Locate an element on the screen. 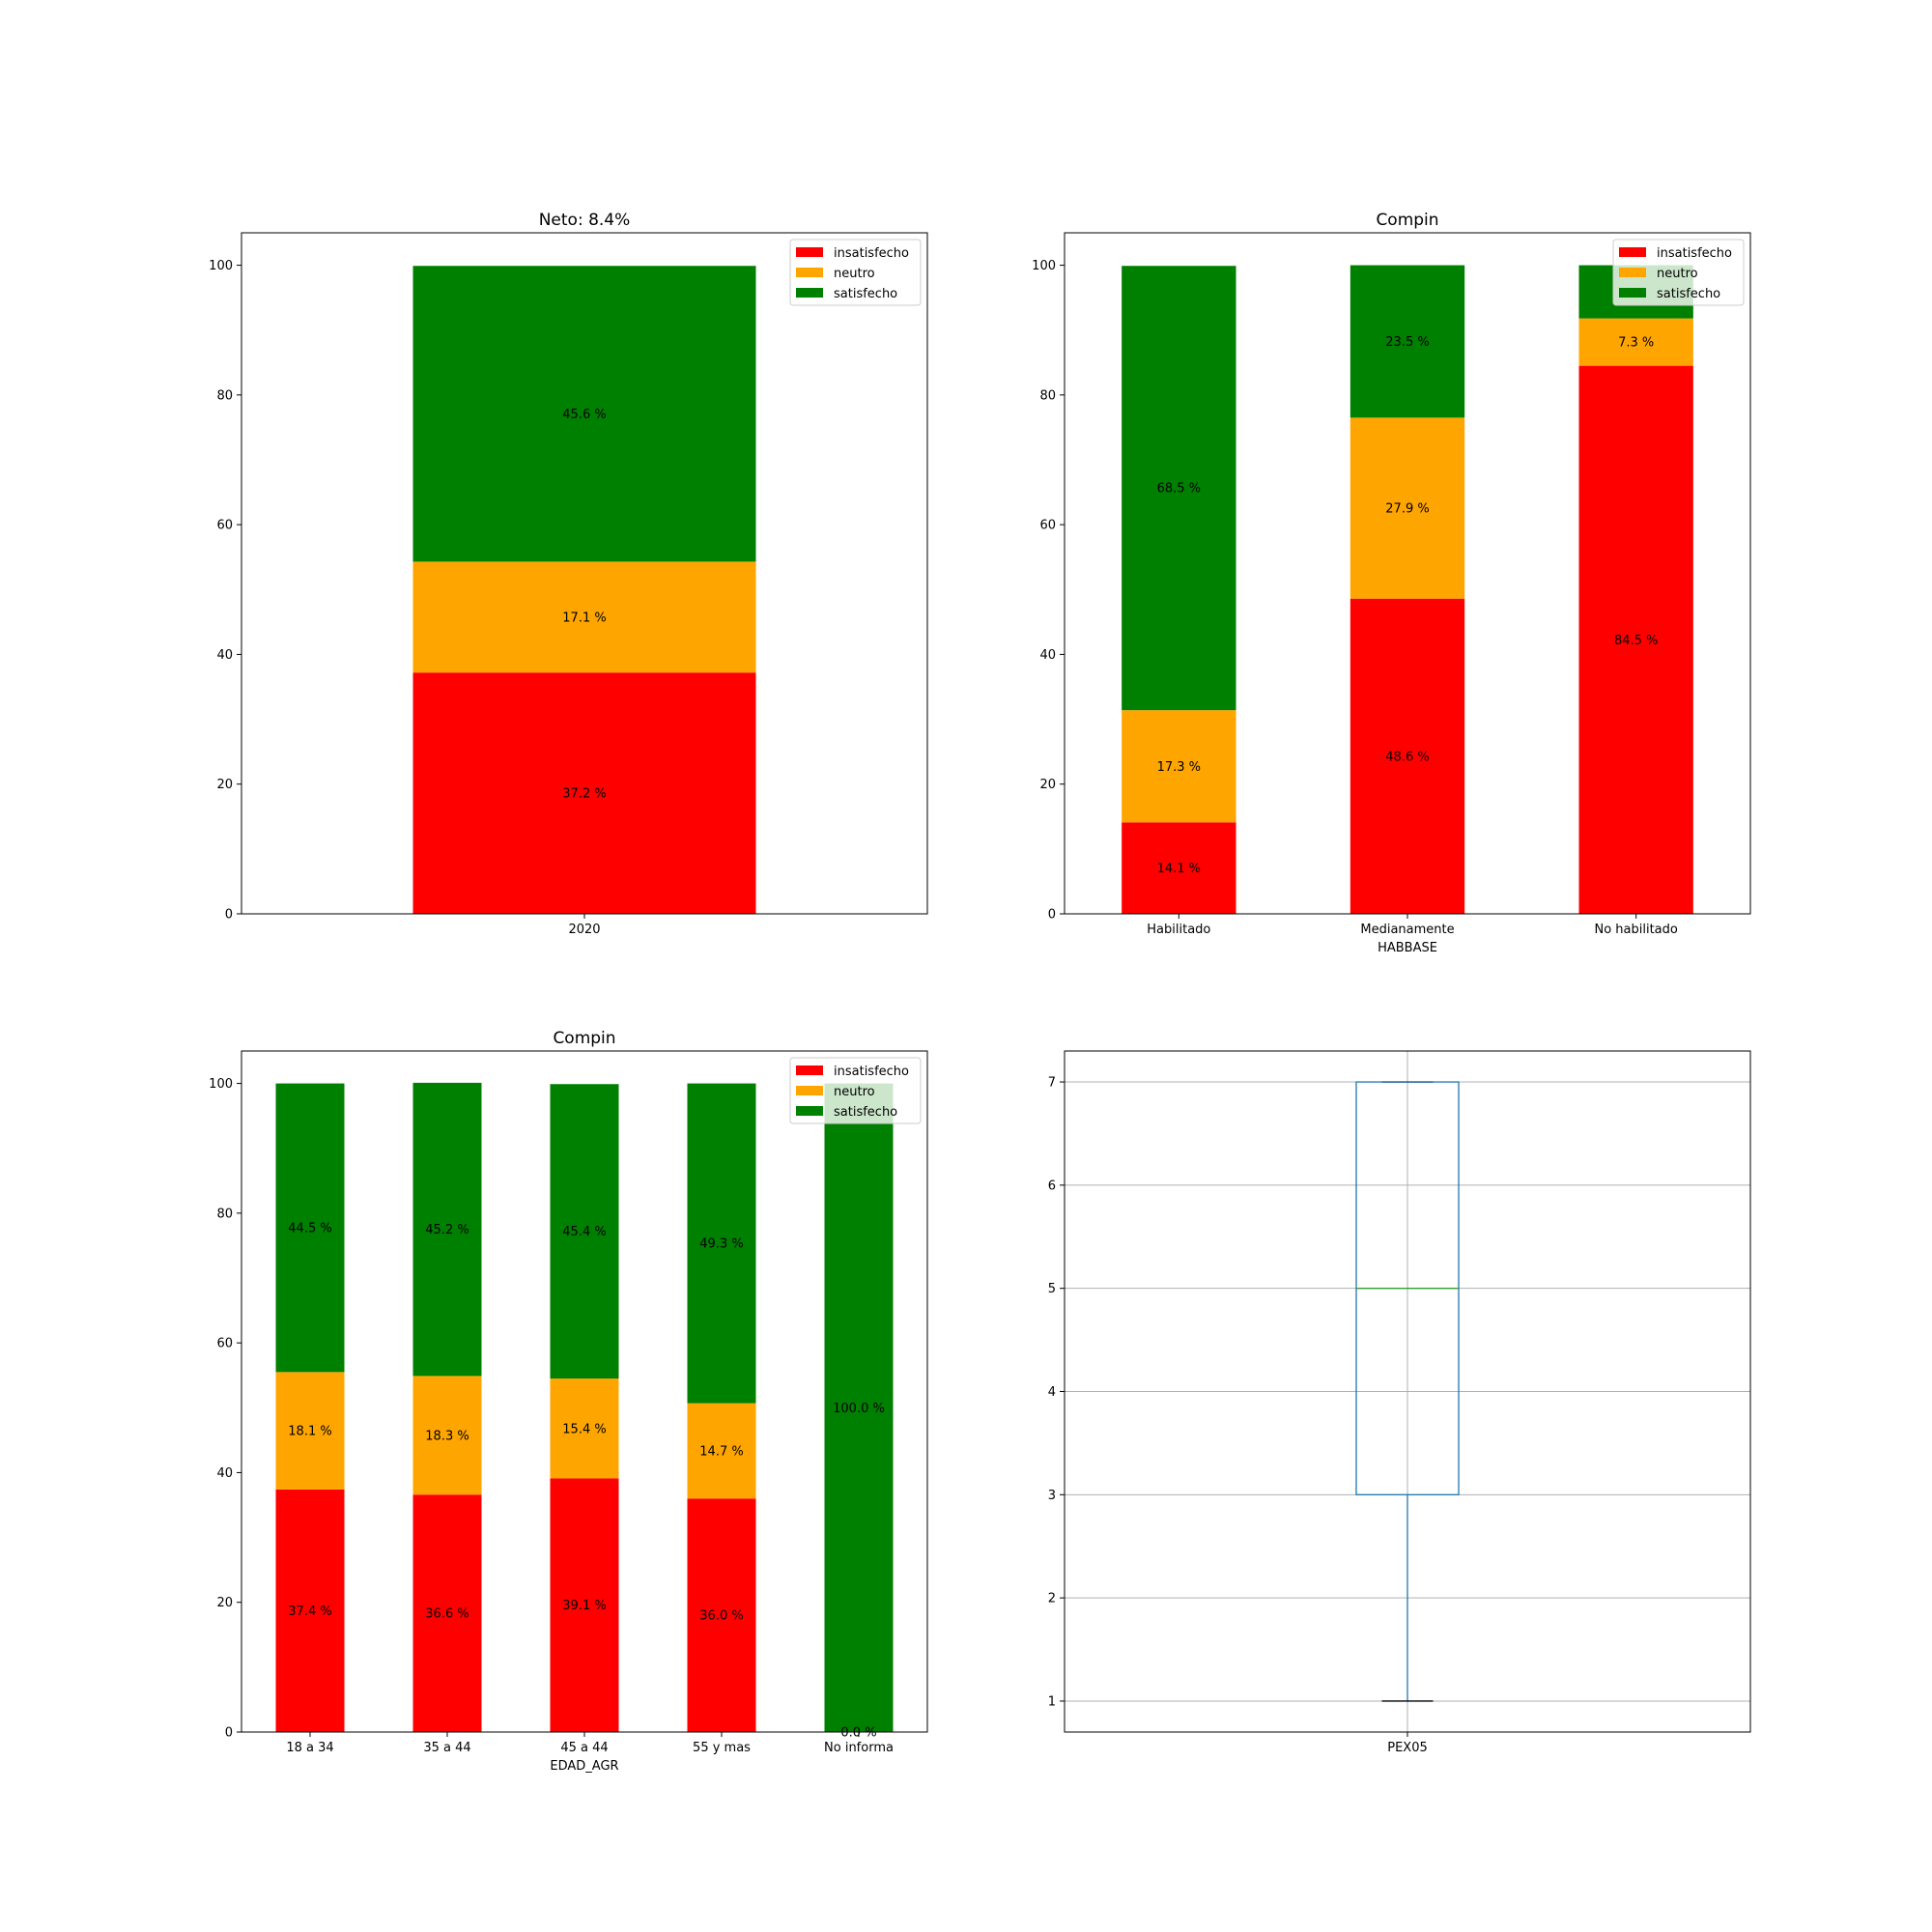  data-label-satisfecho: 45.4 % is located at coordinates (584, 1232).